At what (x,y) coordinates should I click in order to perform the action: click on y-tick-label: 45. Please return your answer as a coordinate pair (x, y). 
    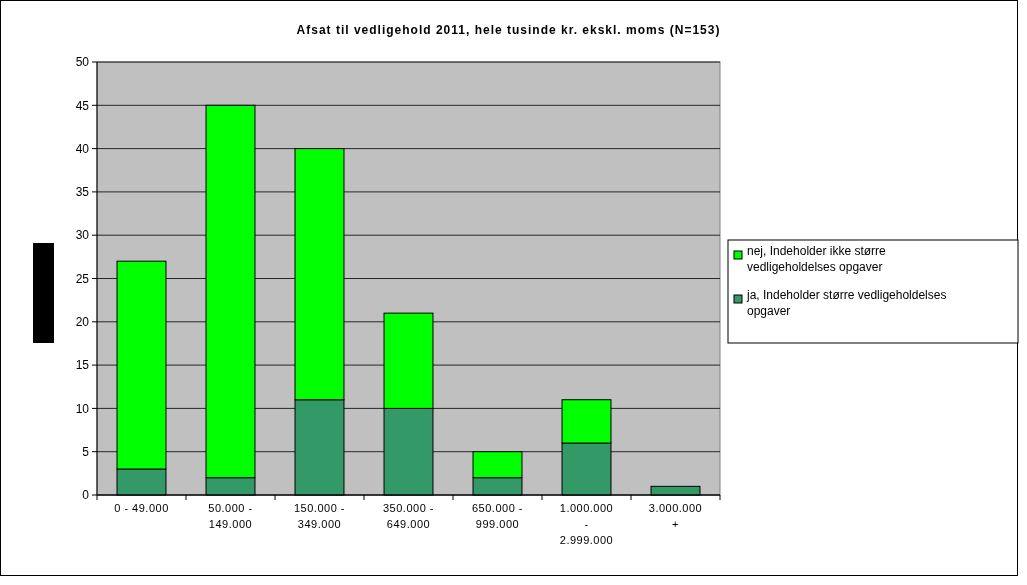
    Looking at the image, I should click on (82, 105).